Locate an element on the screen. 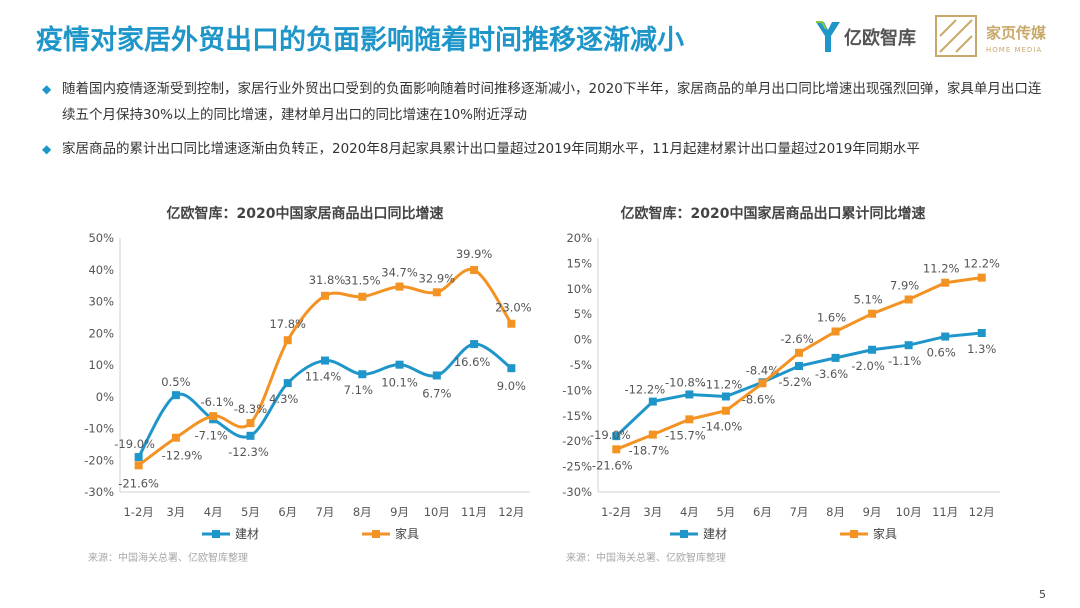 The image size is (1080, 608). page-title: 疫情对家居外贸出口的负面影响随着时间推移逐渐减小 is located at coordinates (360, 40).